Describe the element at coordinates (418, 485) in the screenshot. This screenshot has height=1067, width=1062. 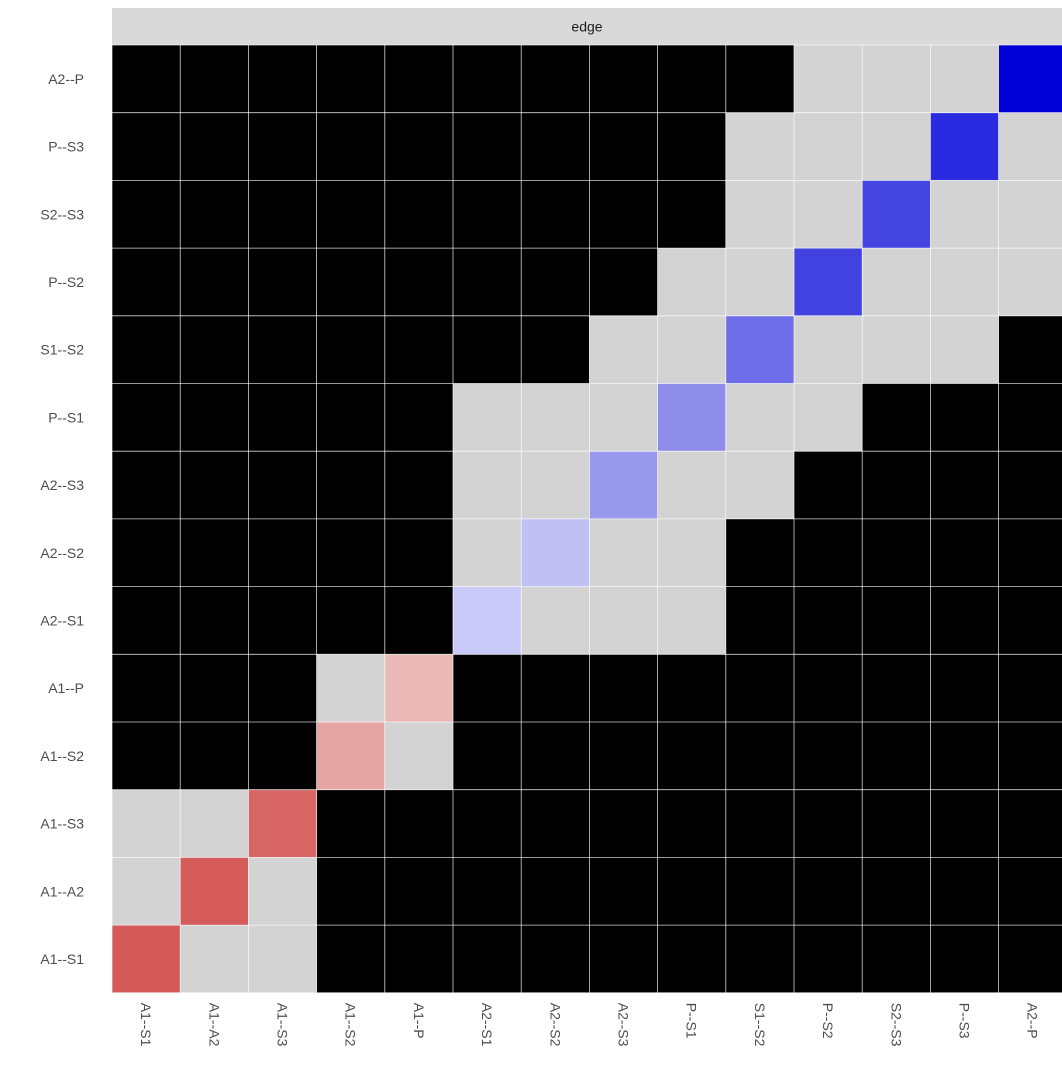
I see `heatmap-cell-A2--S3-A1--P` at that location.